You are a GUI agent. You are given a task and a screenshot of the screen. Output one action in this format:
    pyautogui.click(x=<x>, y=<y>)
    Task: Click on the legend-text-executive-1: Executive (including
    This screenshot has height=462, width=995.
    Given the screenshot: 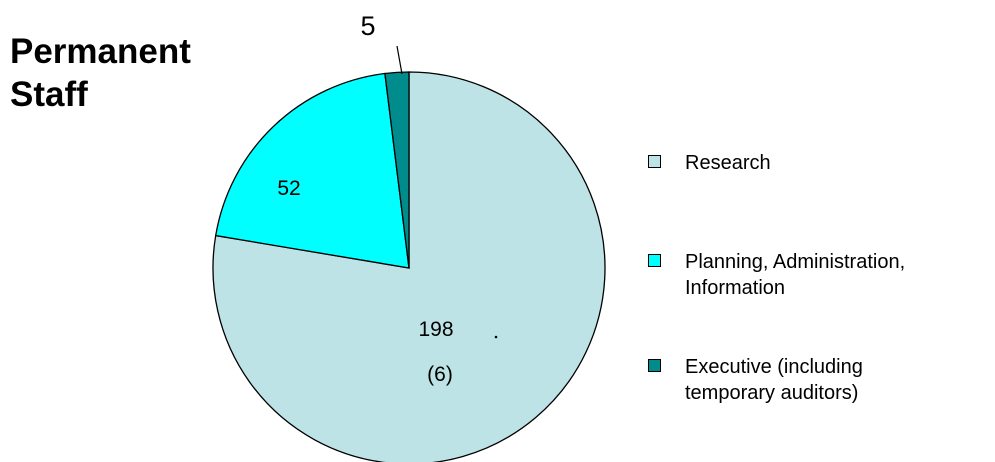 What is the action you would take?
    pyautogui.click(x=774, y=367)
    